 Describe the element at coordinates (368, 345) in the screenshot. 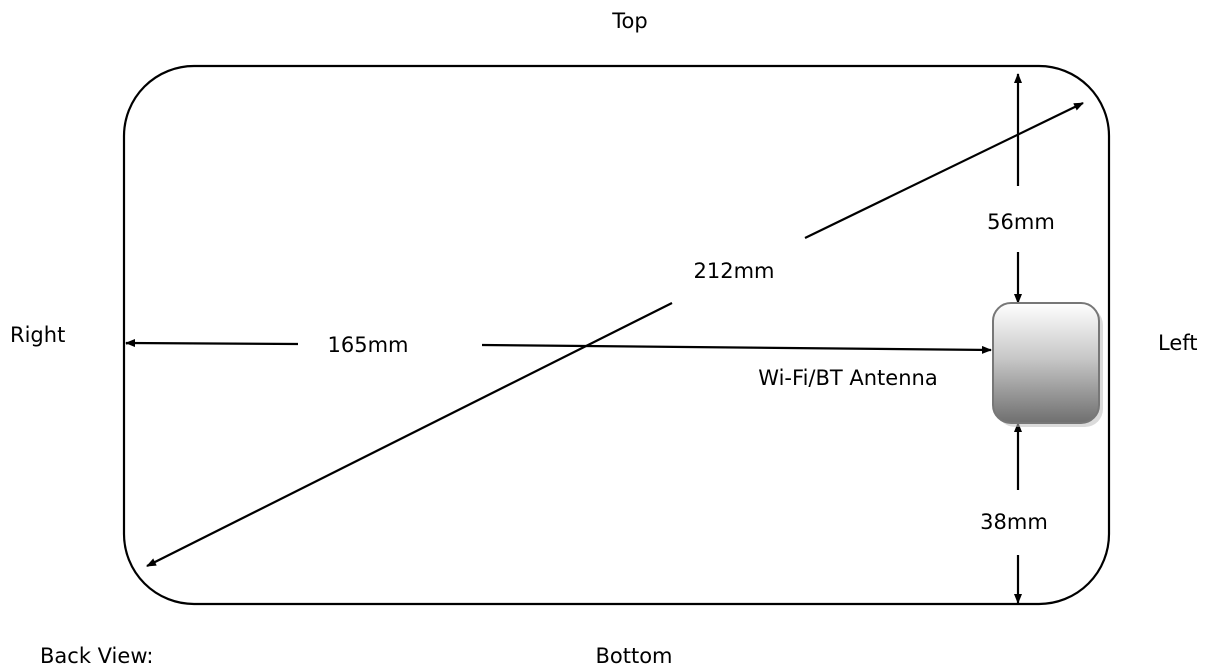

I see `horizontal-dimension-label: 165mm` at that location.